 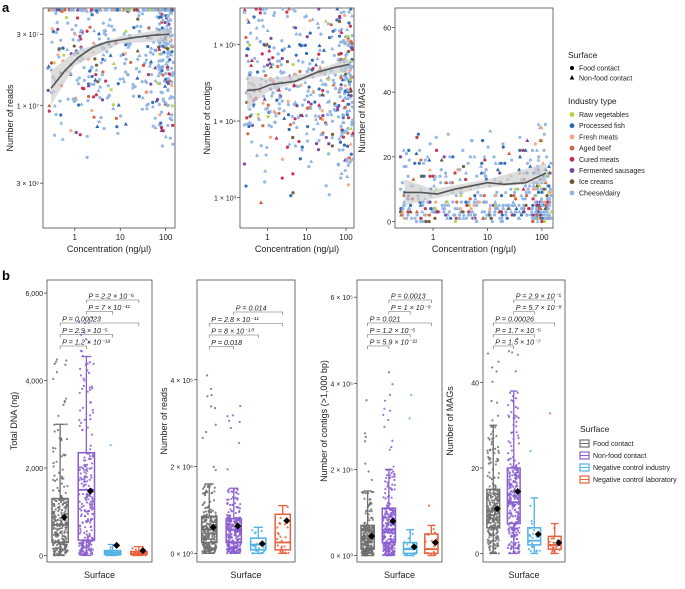 I want to click on legend-industry-swatch, so click(x=572, y=137).